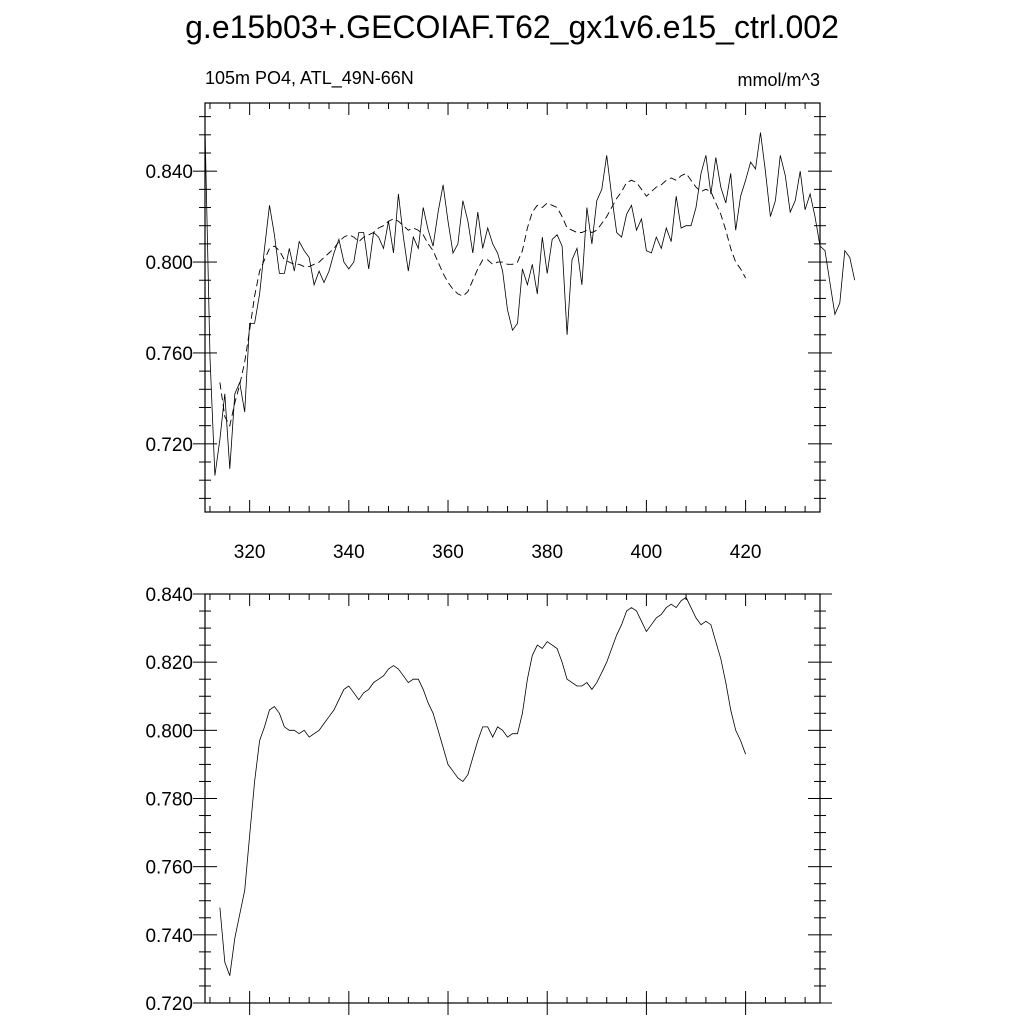  What do you see at coordinates (250, 552) in the screenshot?
I see `x-tick-label: 320` at bounding box center [250, 552].